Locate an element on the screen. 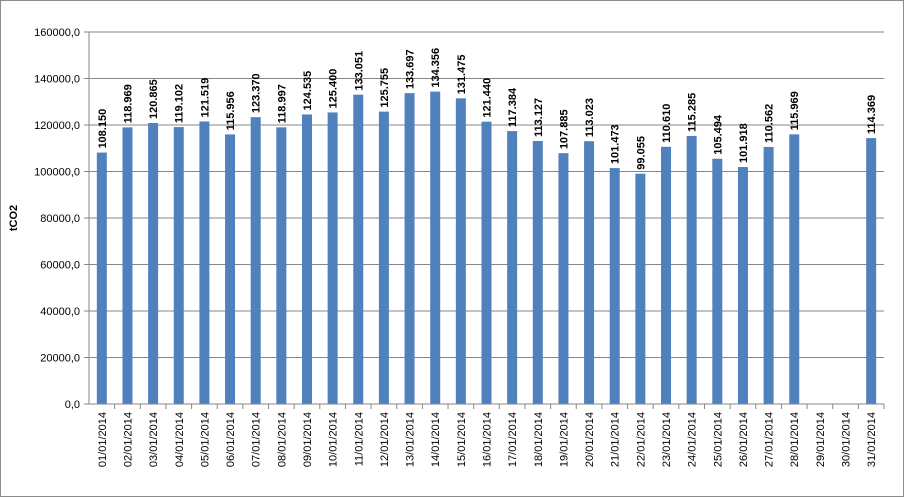  x-tick-label: 18/01/2014 is located at coordinates (539, 439).